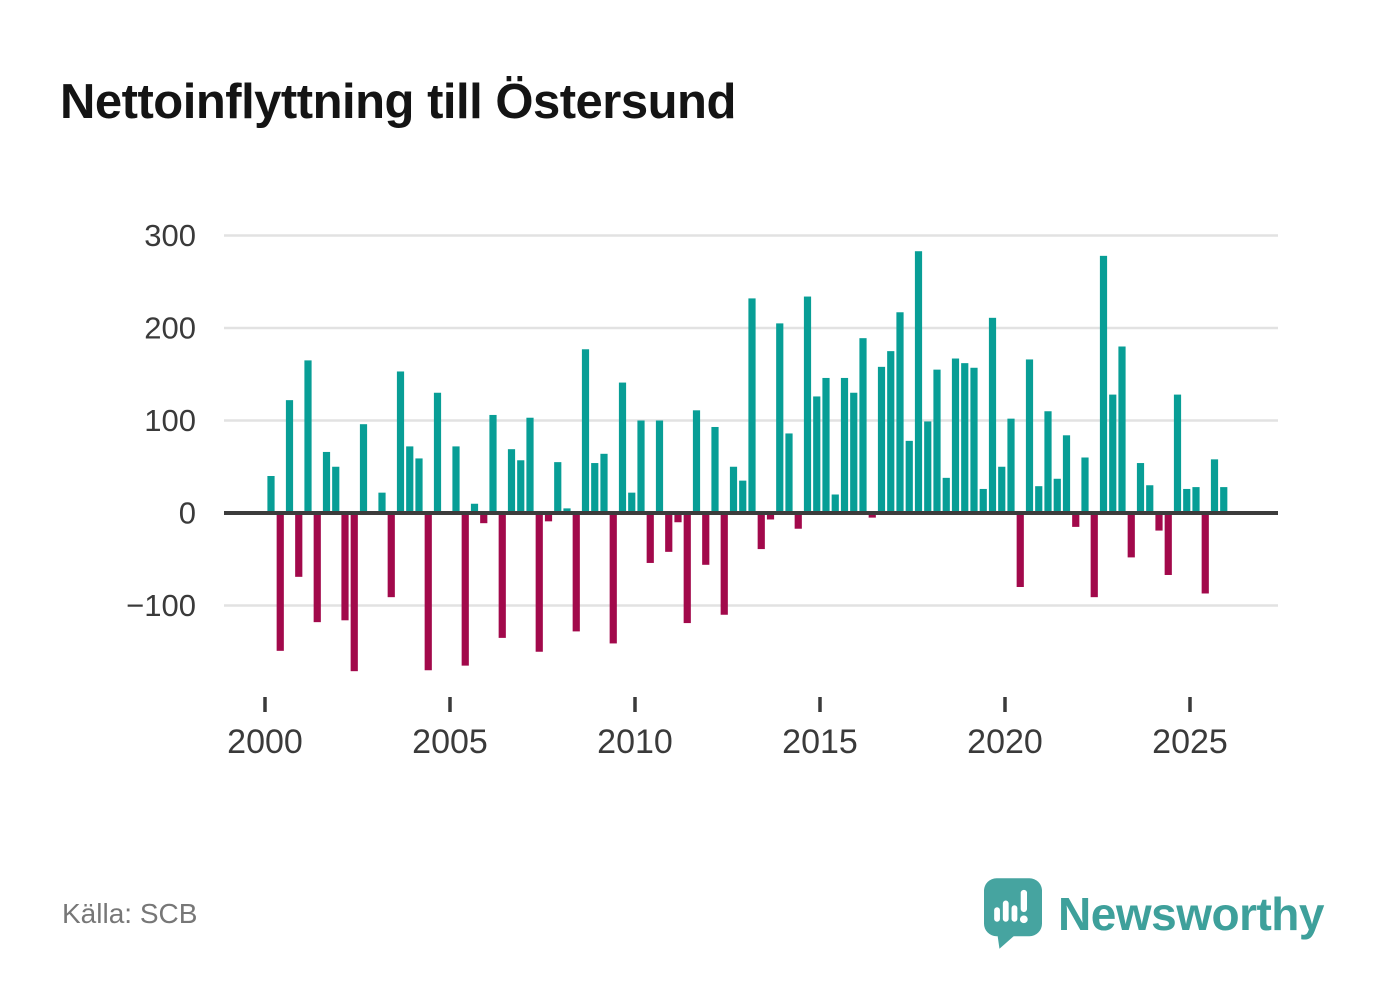 This screenshot has width=1382, height=999. Describe the element at coordinates (946, 495) in the screenshot. I see `bar-2018Q2` at that location.